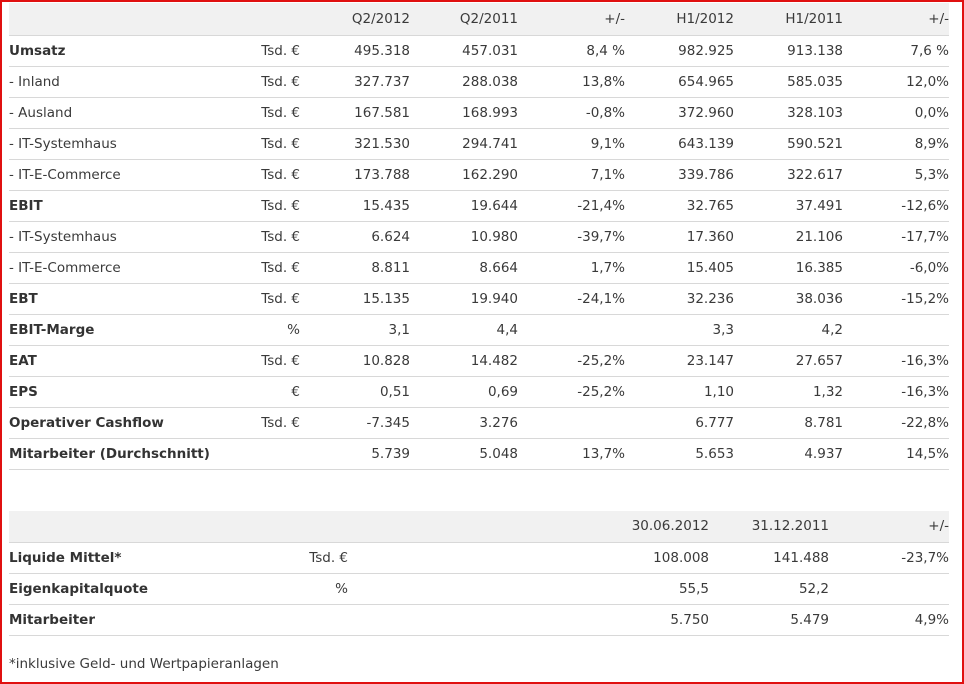 This screenshot has width=964, height=684. I want to click on cell-value: 0,69, so click(464, 392).